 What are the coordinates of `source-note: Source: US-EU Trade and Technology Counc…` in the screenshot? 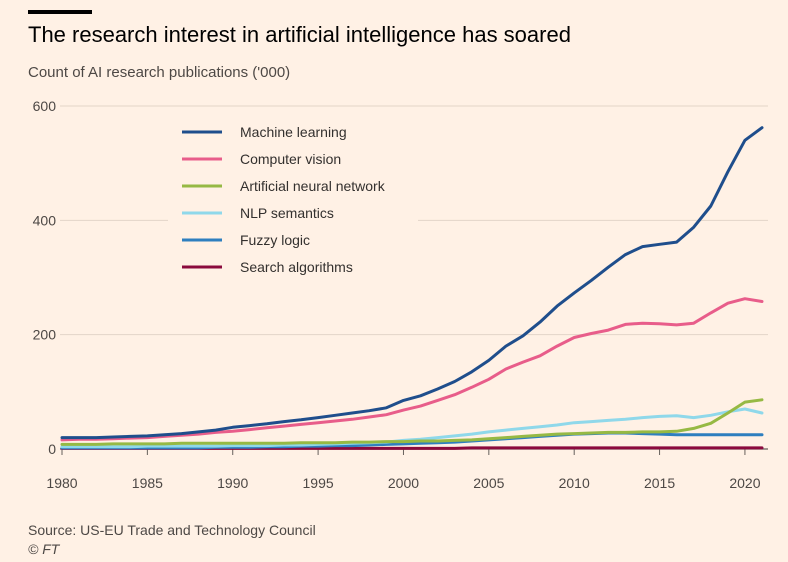 It's located at (172, 530).